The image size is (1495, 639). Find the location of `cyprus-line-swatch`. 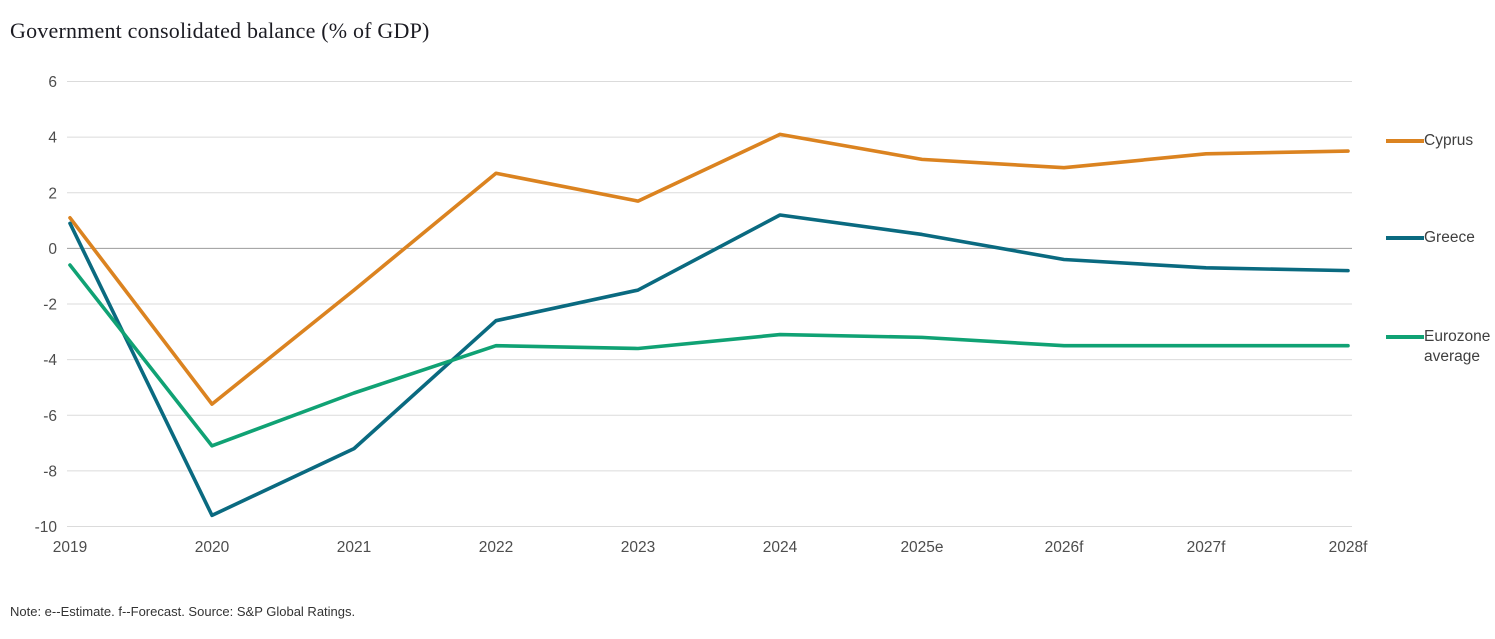

cyprus-line-swatch is located at coordinates (1405, 141).